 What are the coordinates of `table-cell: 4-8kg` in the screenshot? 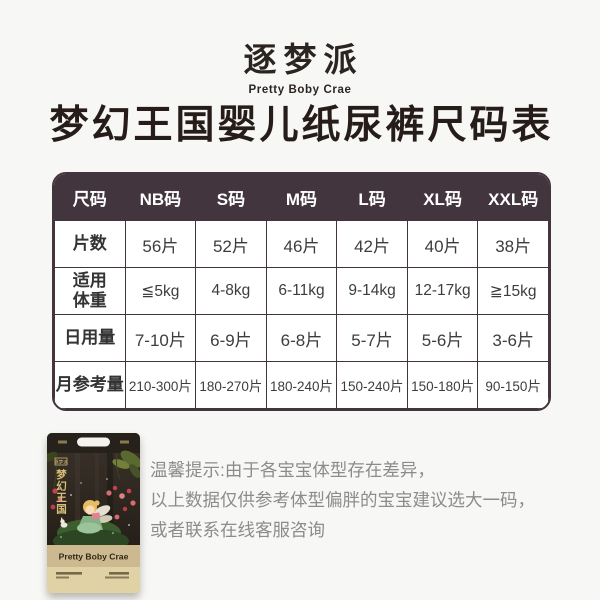 It's located at (231, 291).